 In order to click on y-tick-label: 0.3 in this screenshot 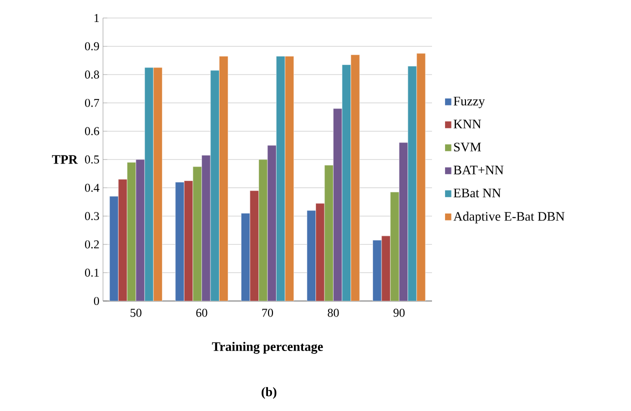, I will do `click(92, 216)`.